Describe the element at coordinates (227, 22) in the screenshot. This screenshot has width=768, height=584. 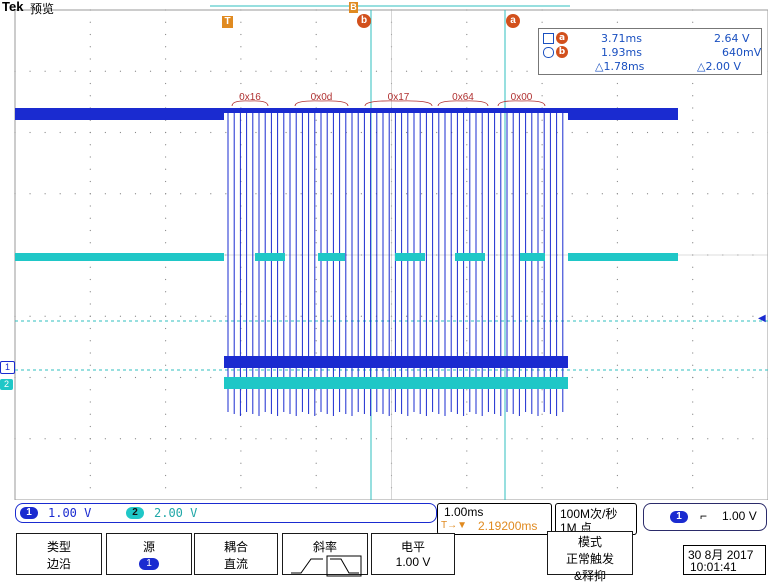
I see `trigger-position-marker: T` at that location.